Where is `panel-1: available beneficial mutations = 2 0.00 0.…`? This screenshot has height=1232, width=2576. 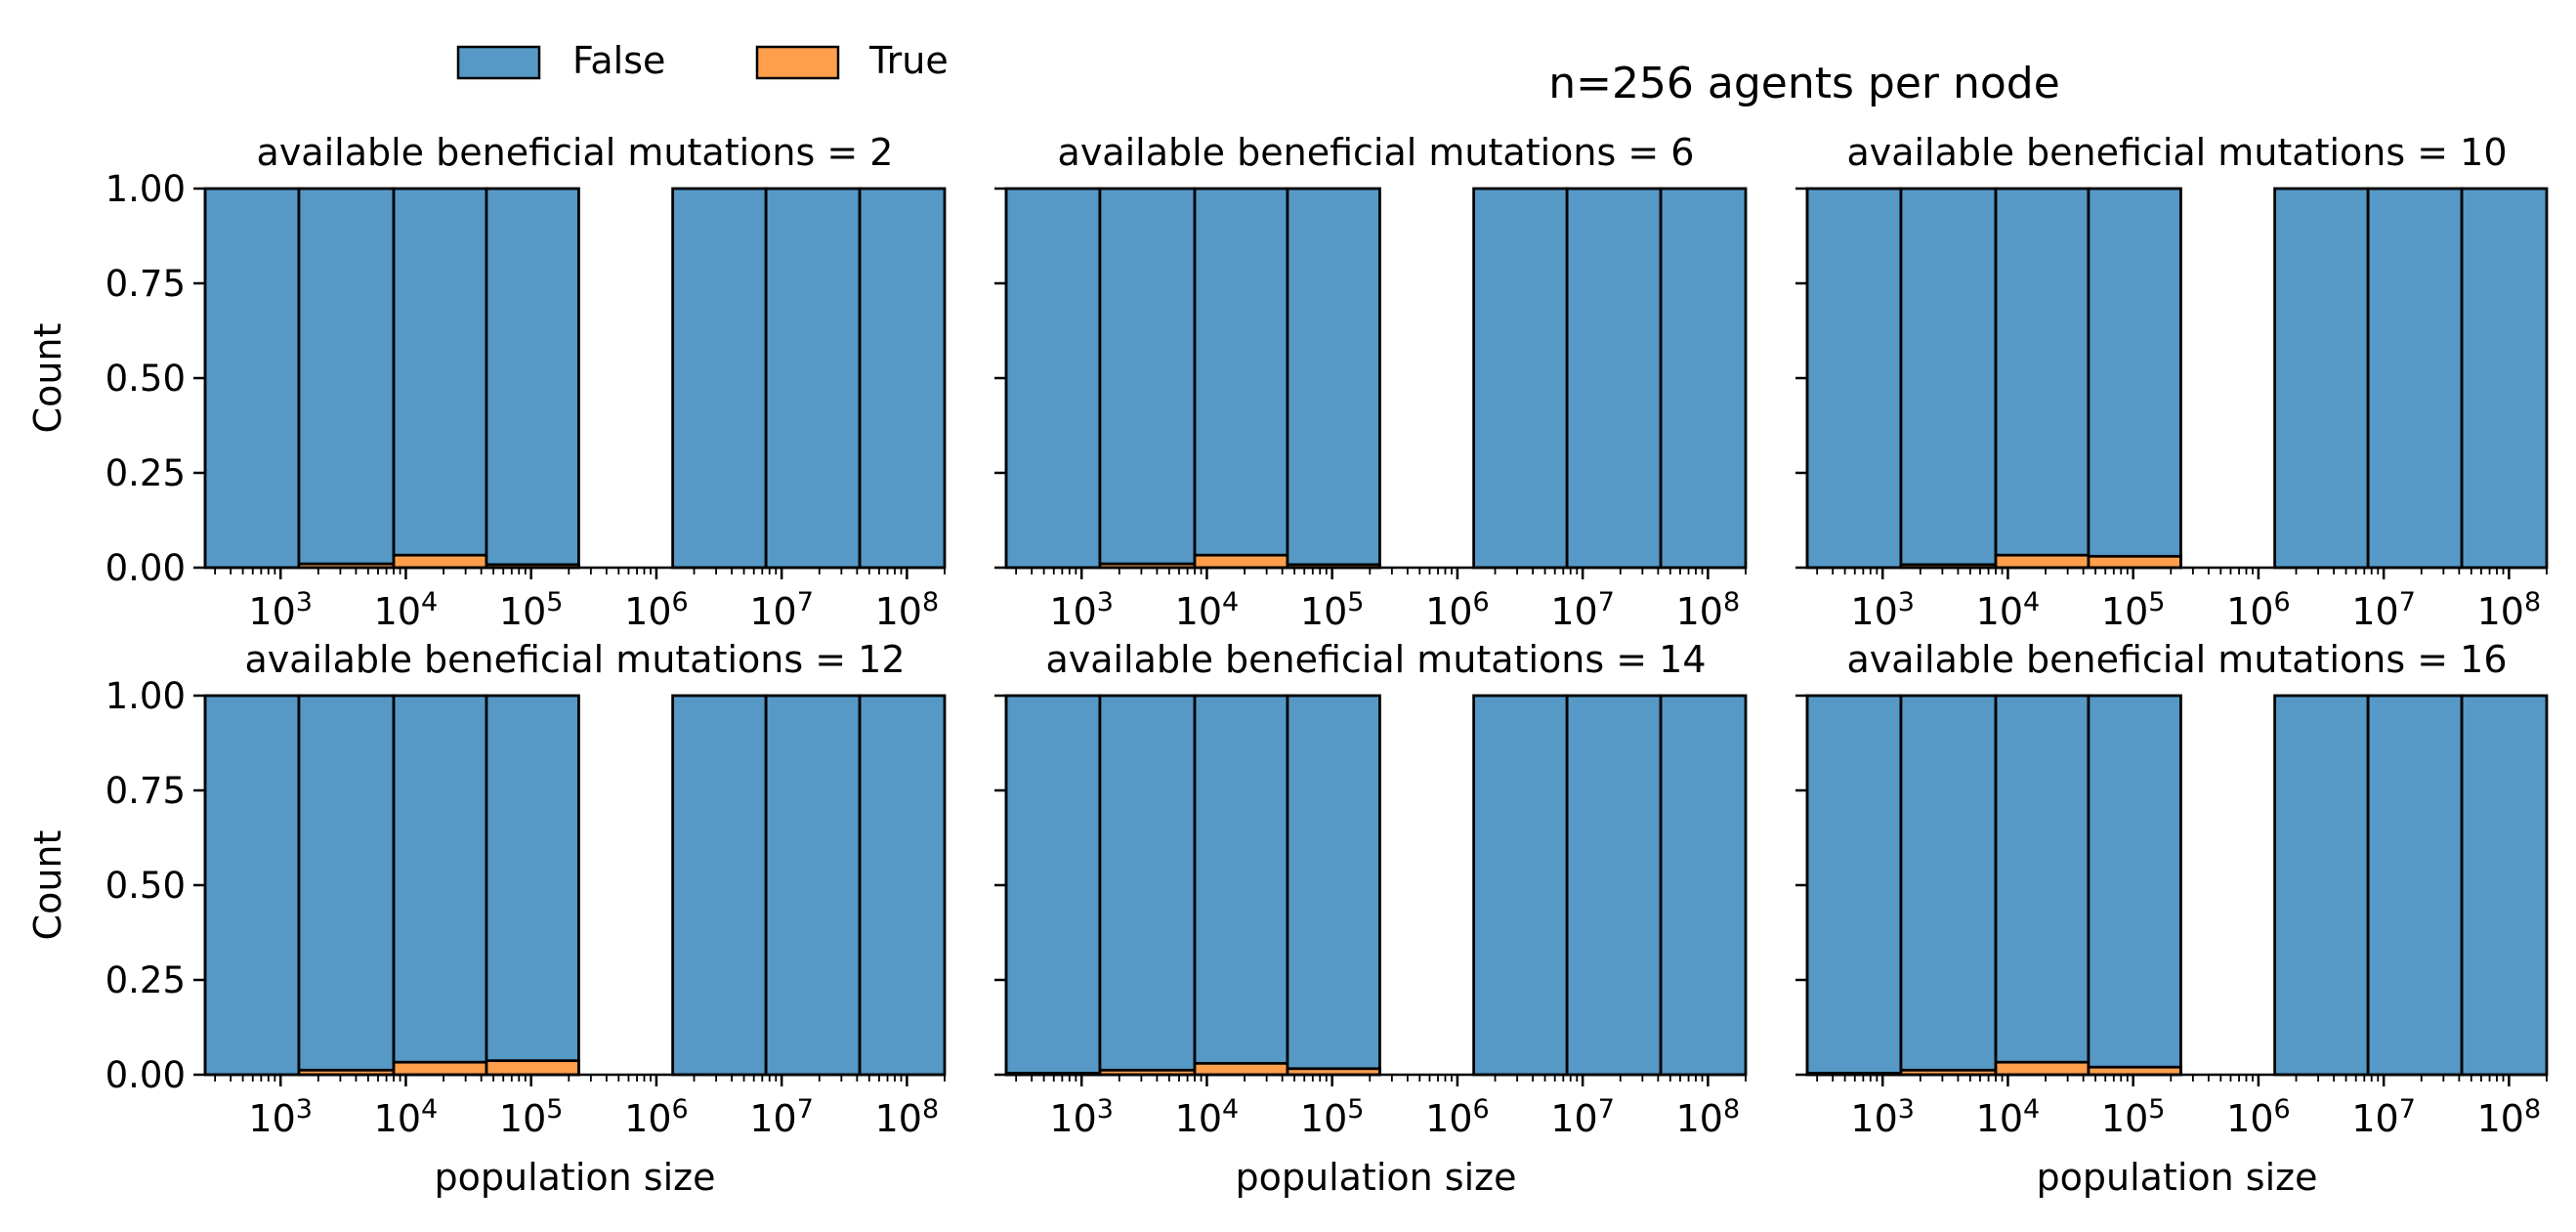
panel-1: available beneficial mutations = 2 0.00 0.… is located at coordinates (486, 382).